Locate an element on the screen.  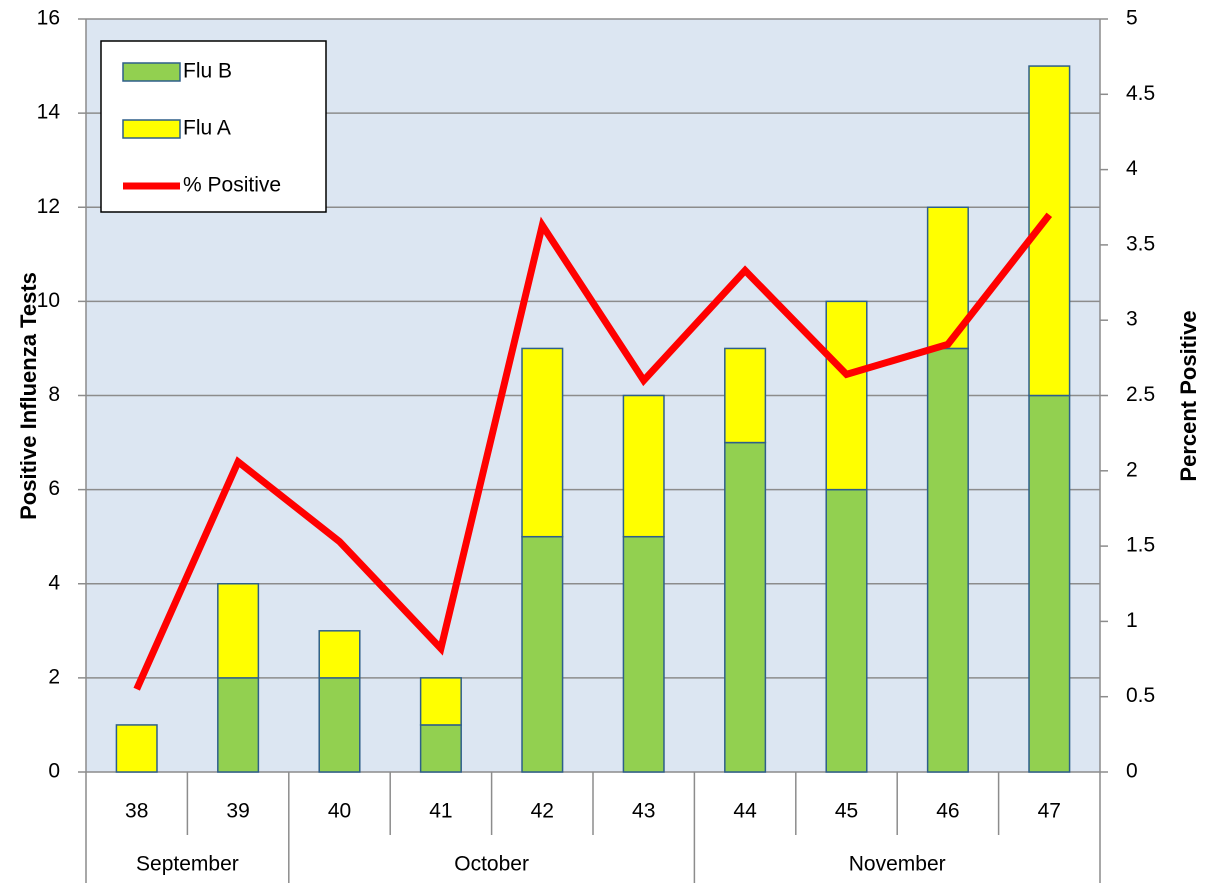
x-tick-label: 39 is located at coordinates (237, 811).